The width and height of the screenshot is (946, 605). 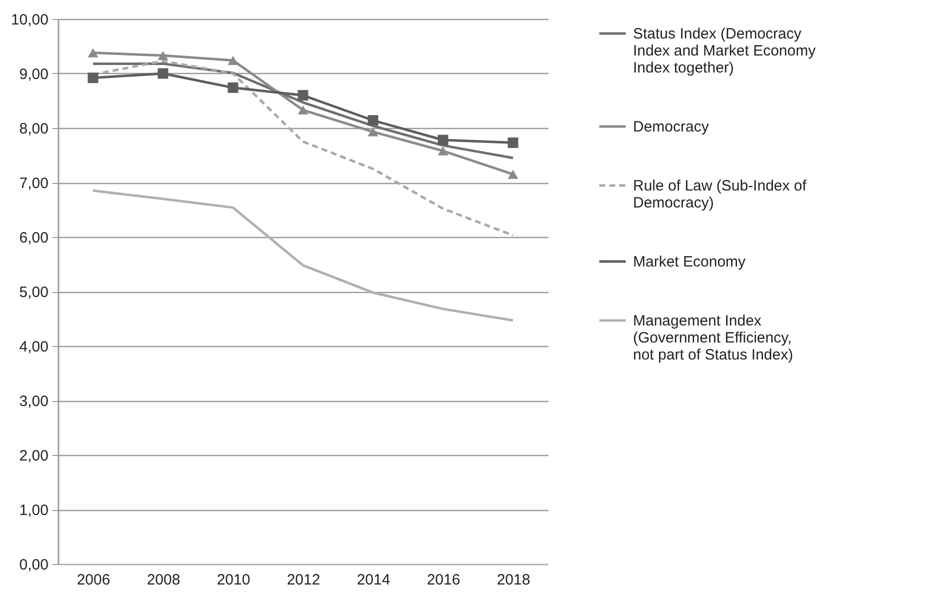 What do you see at coordinates (720, 195) in the screenshot?
I see `legend-label: Rule of Law (Sub-Index of Democracy)` at bounding box center [720, 195].